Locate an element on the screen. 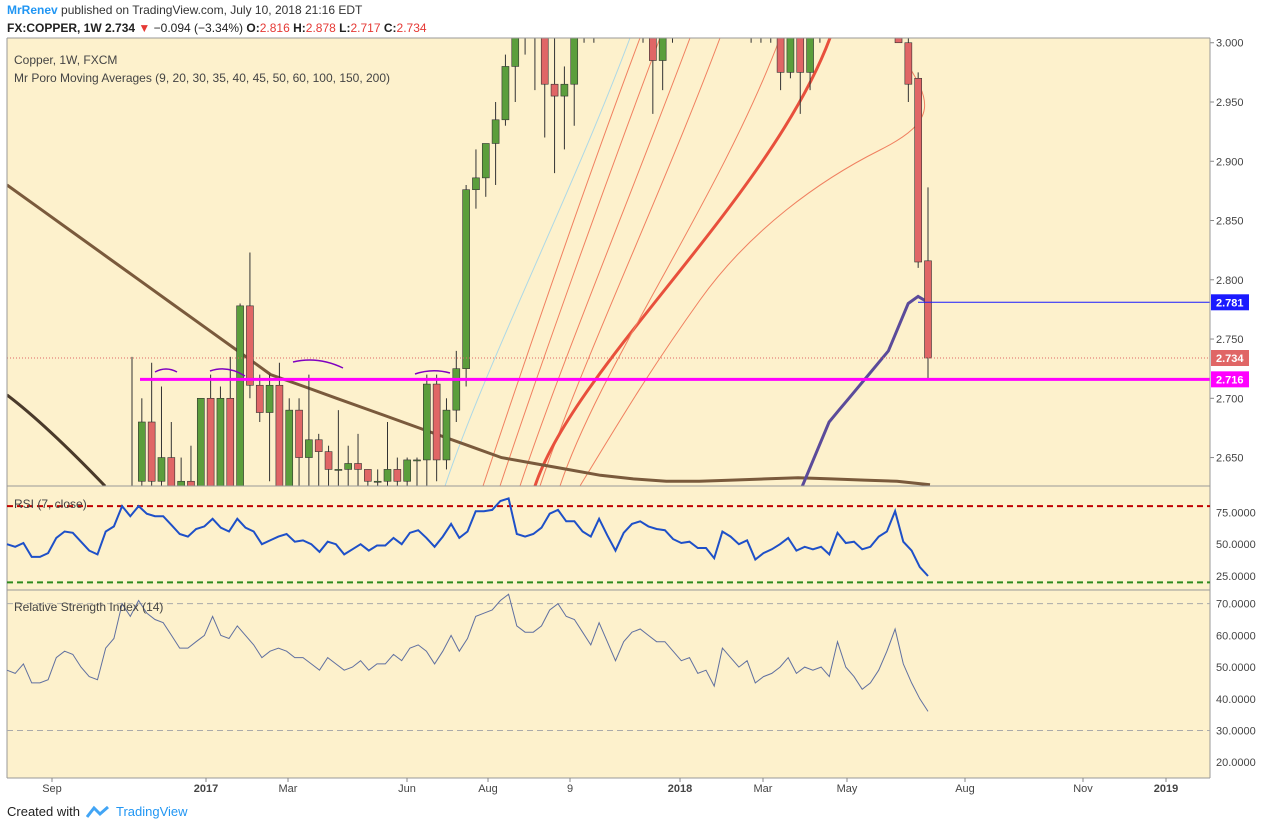 The image size is (1269, 830). time-tick-label: May is located at coordinates (847, 789).